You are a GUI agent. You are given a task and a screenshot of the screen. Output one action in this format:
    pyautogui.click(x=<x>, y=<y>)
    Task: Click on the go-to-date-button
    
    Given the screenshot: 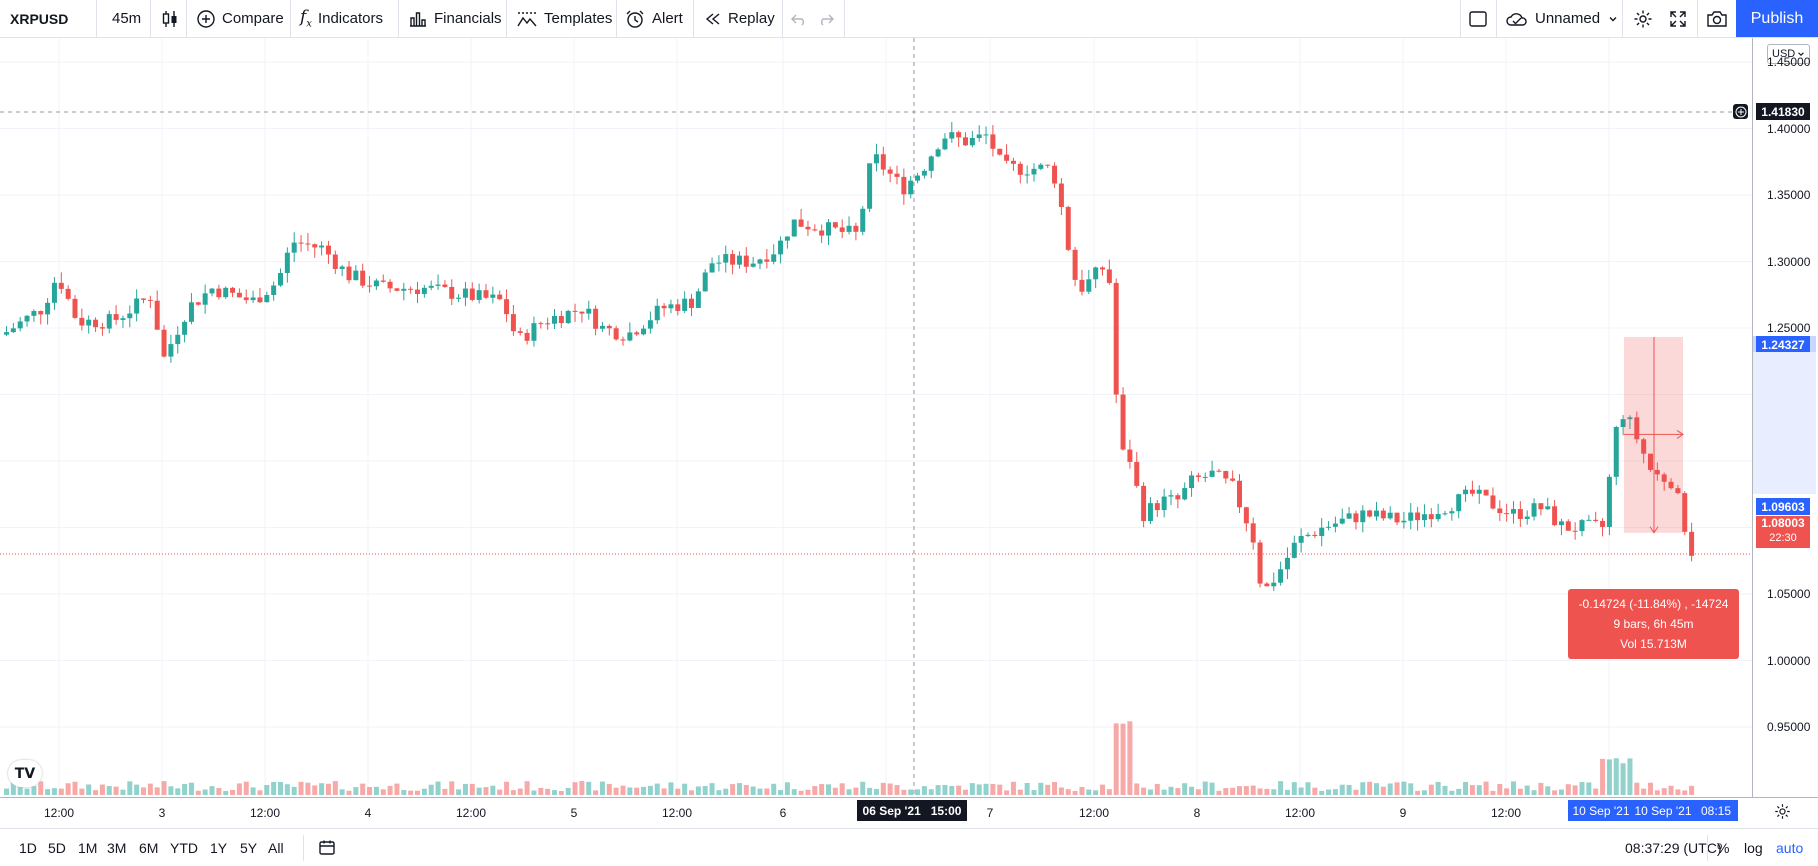 What is the action you would take?
    pyautogui.click(x=327, y=847)
    